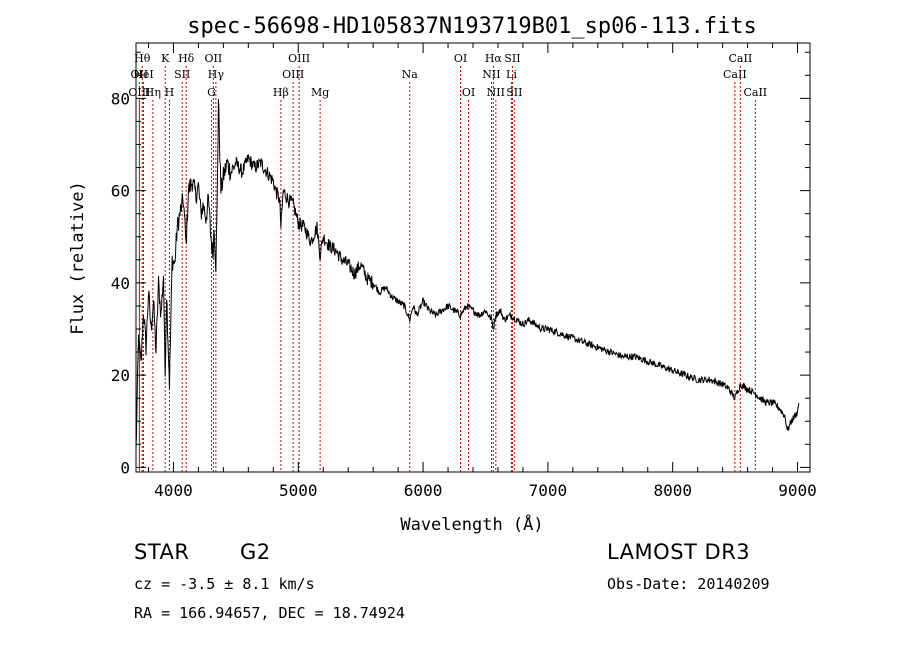 Image resolution: width=900 pixels, height=649 pixels. Describe the element at coordinates (142, 58) in the screenshot. I see `spectral-line-label: Hθ` at that location.